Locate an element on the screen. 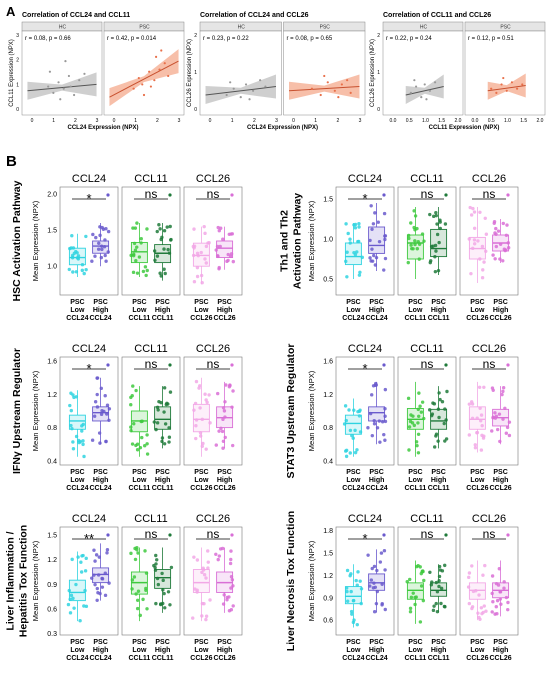 This screenshot has height=691, width=550. x-tick-label: 1.0 is located at coordinates (425, 121).